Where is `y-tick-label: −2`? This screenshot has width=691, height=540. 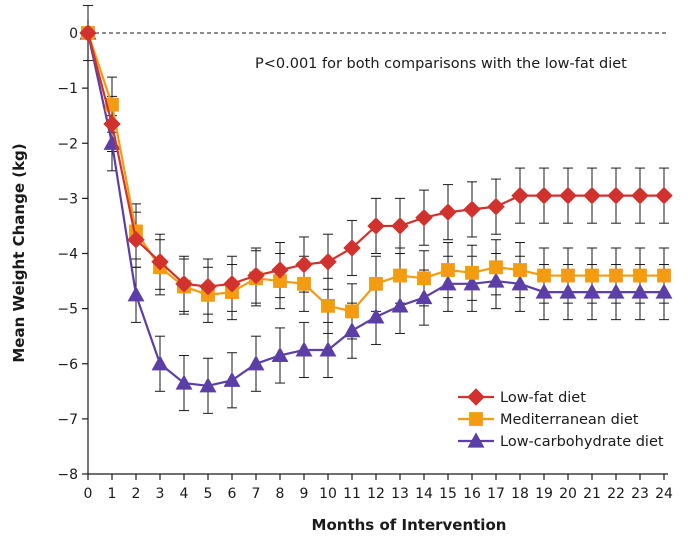
y-tick-label: −2 is located at coordinates (67, 144).